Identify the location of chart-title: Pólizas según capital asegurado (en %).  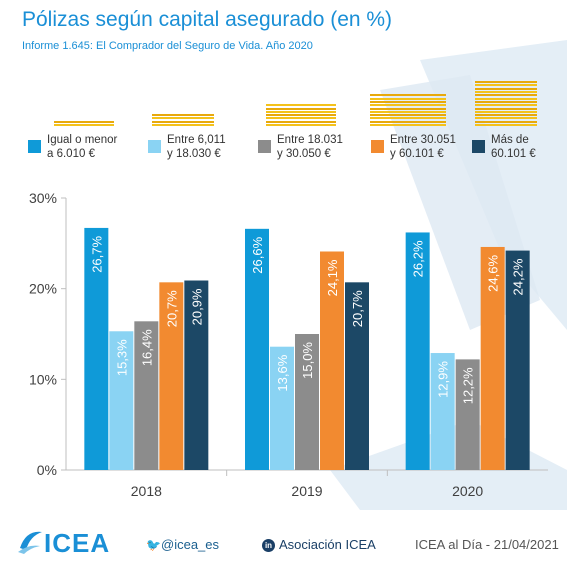
(207, 19).